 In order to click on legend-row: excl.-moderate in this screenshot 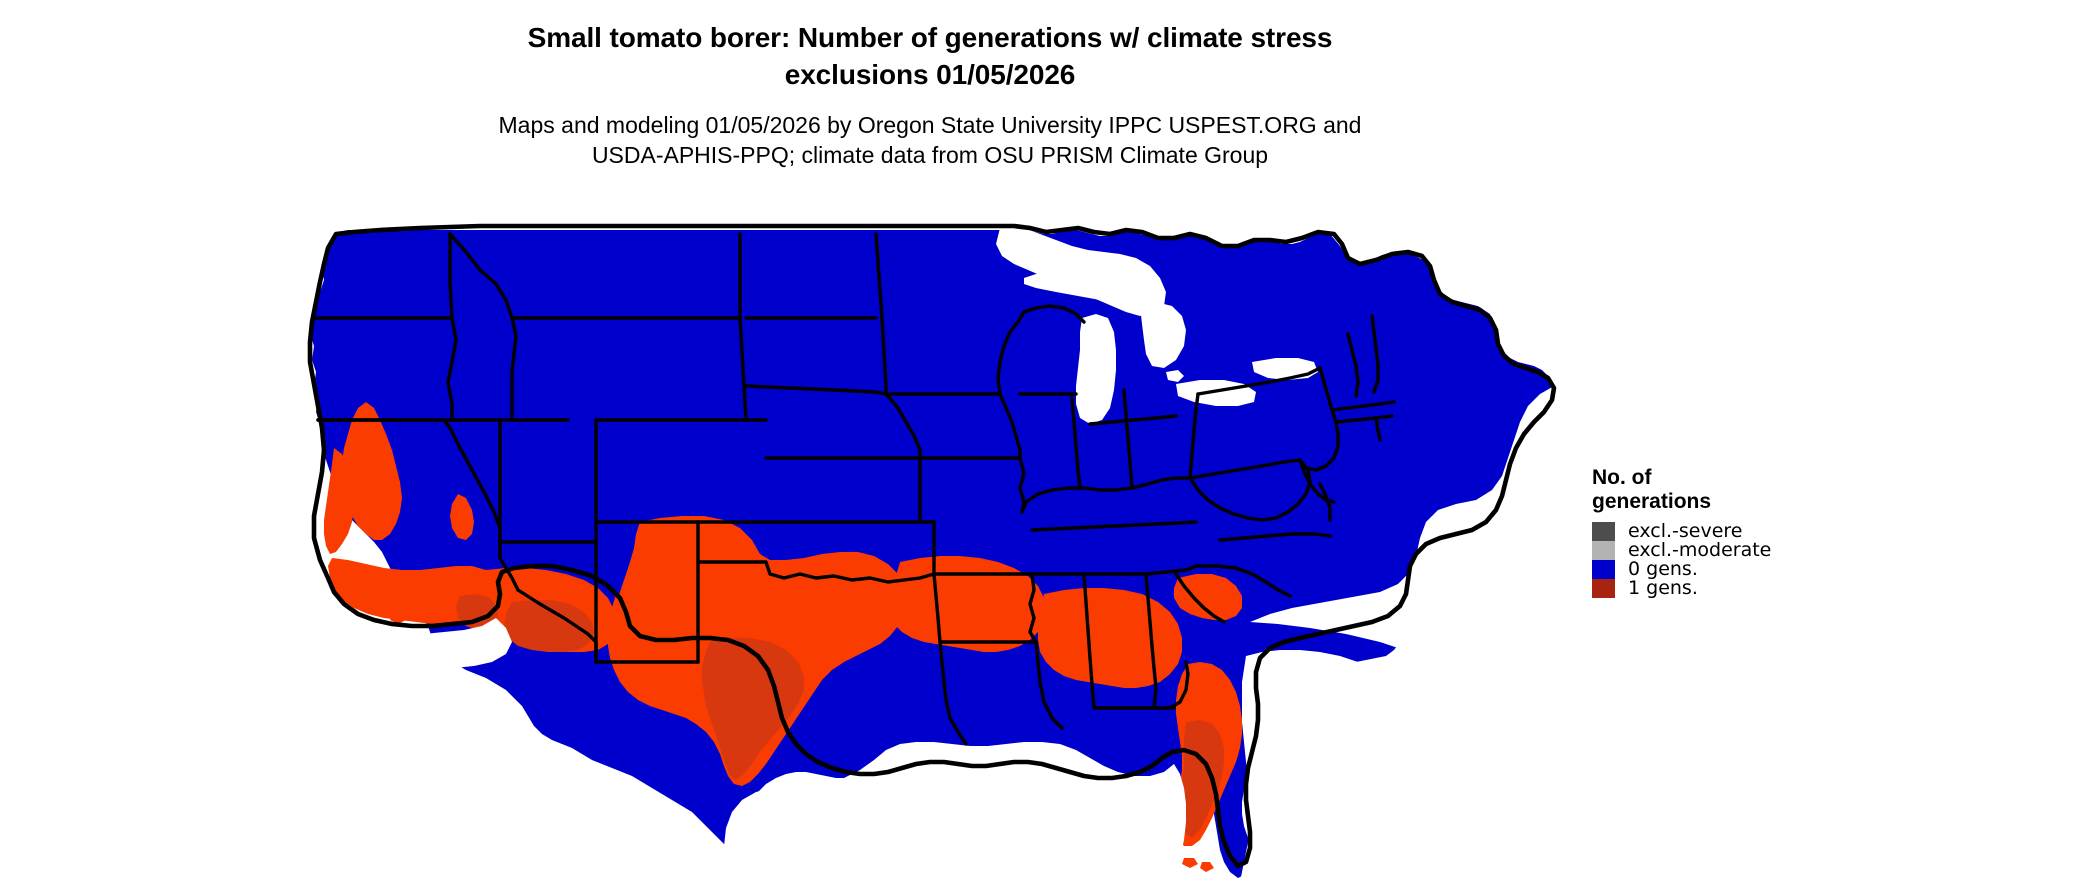, I will do `click(1742, 550)`.